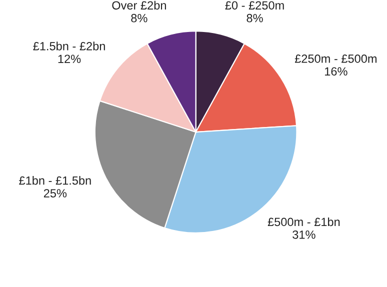 This screenshot has width=387, height=287. What do you see at coordinates (55, 180) in the screenshot?
I see `slice-label: £1bn - £1.5bn` at bounding box center [55, 180].